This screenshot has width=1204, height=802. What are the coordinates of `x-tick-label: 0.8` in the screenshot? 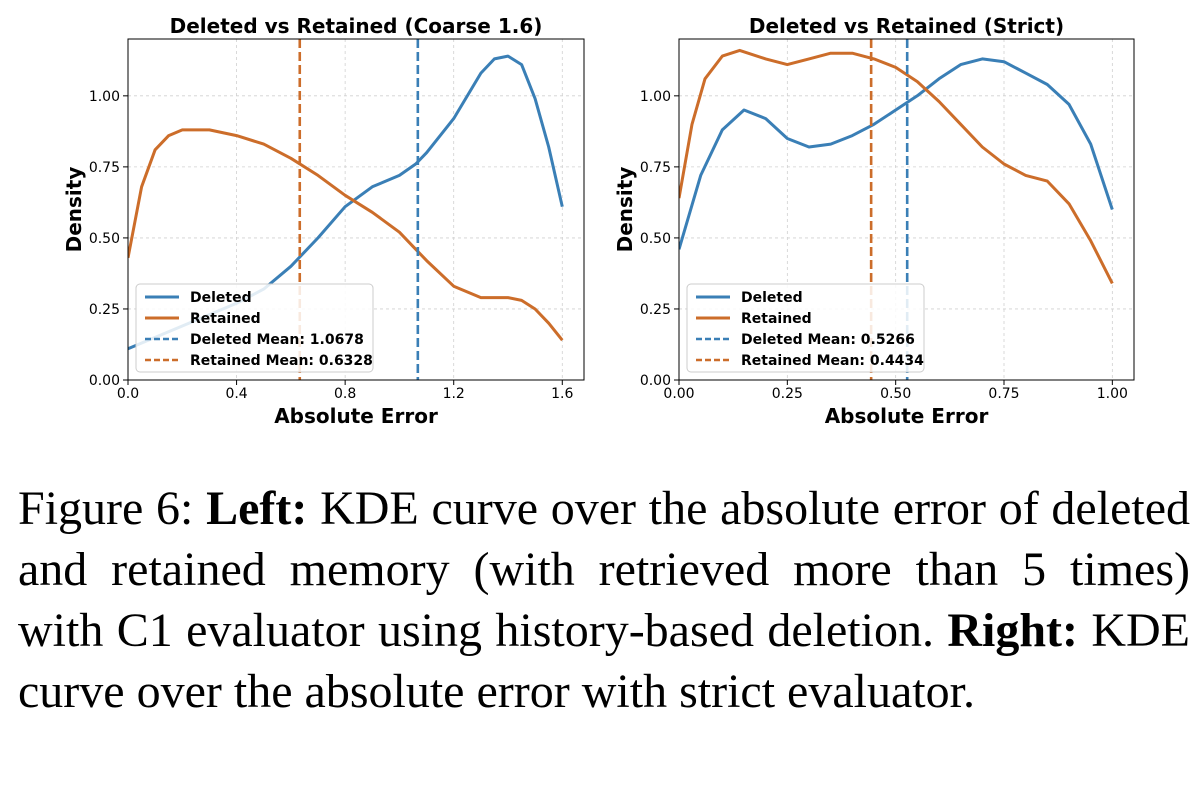 It's located at (345, 394).